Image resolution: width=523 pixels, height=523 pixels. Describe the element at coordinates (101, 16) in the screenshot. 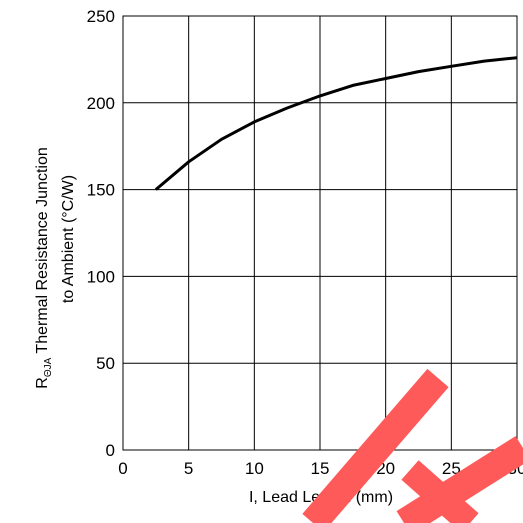

I see `y-tick-label: 250` at that location.